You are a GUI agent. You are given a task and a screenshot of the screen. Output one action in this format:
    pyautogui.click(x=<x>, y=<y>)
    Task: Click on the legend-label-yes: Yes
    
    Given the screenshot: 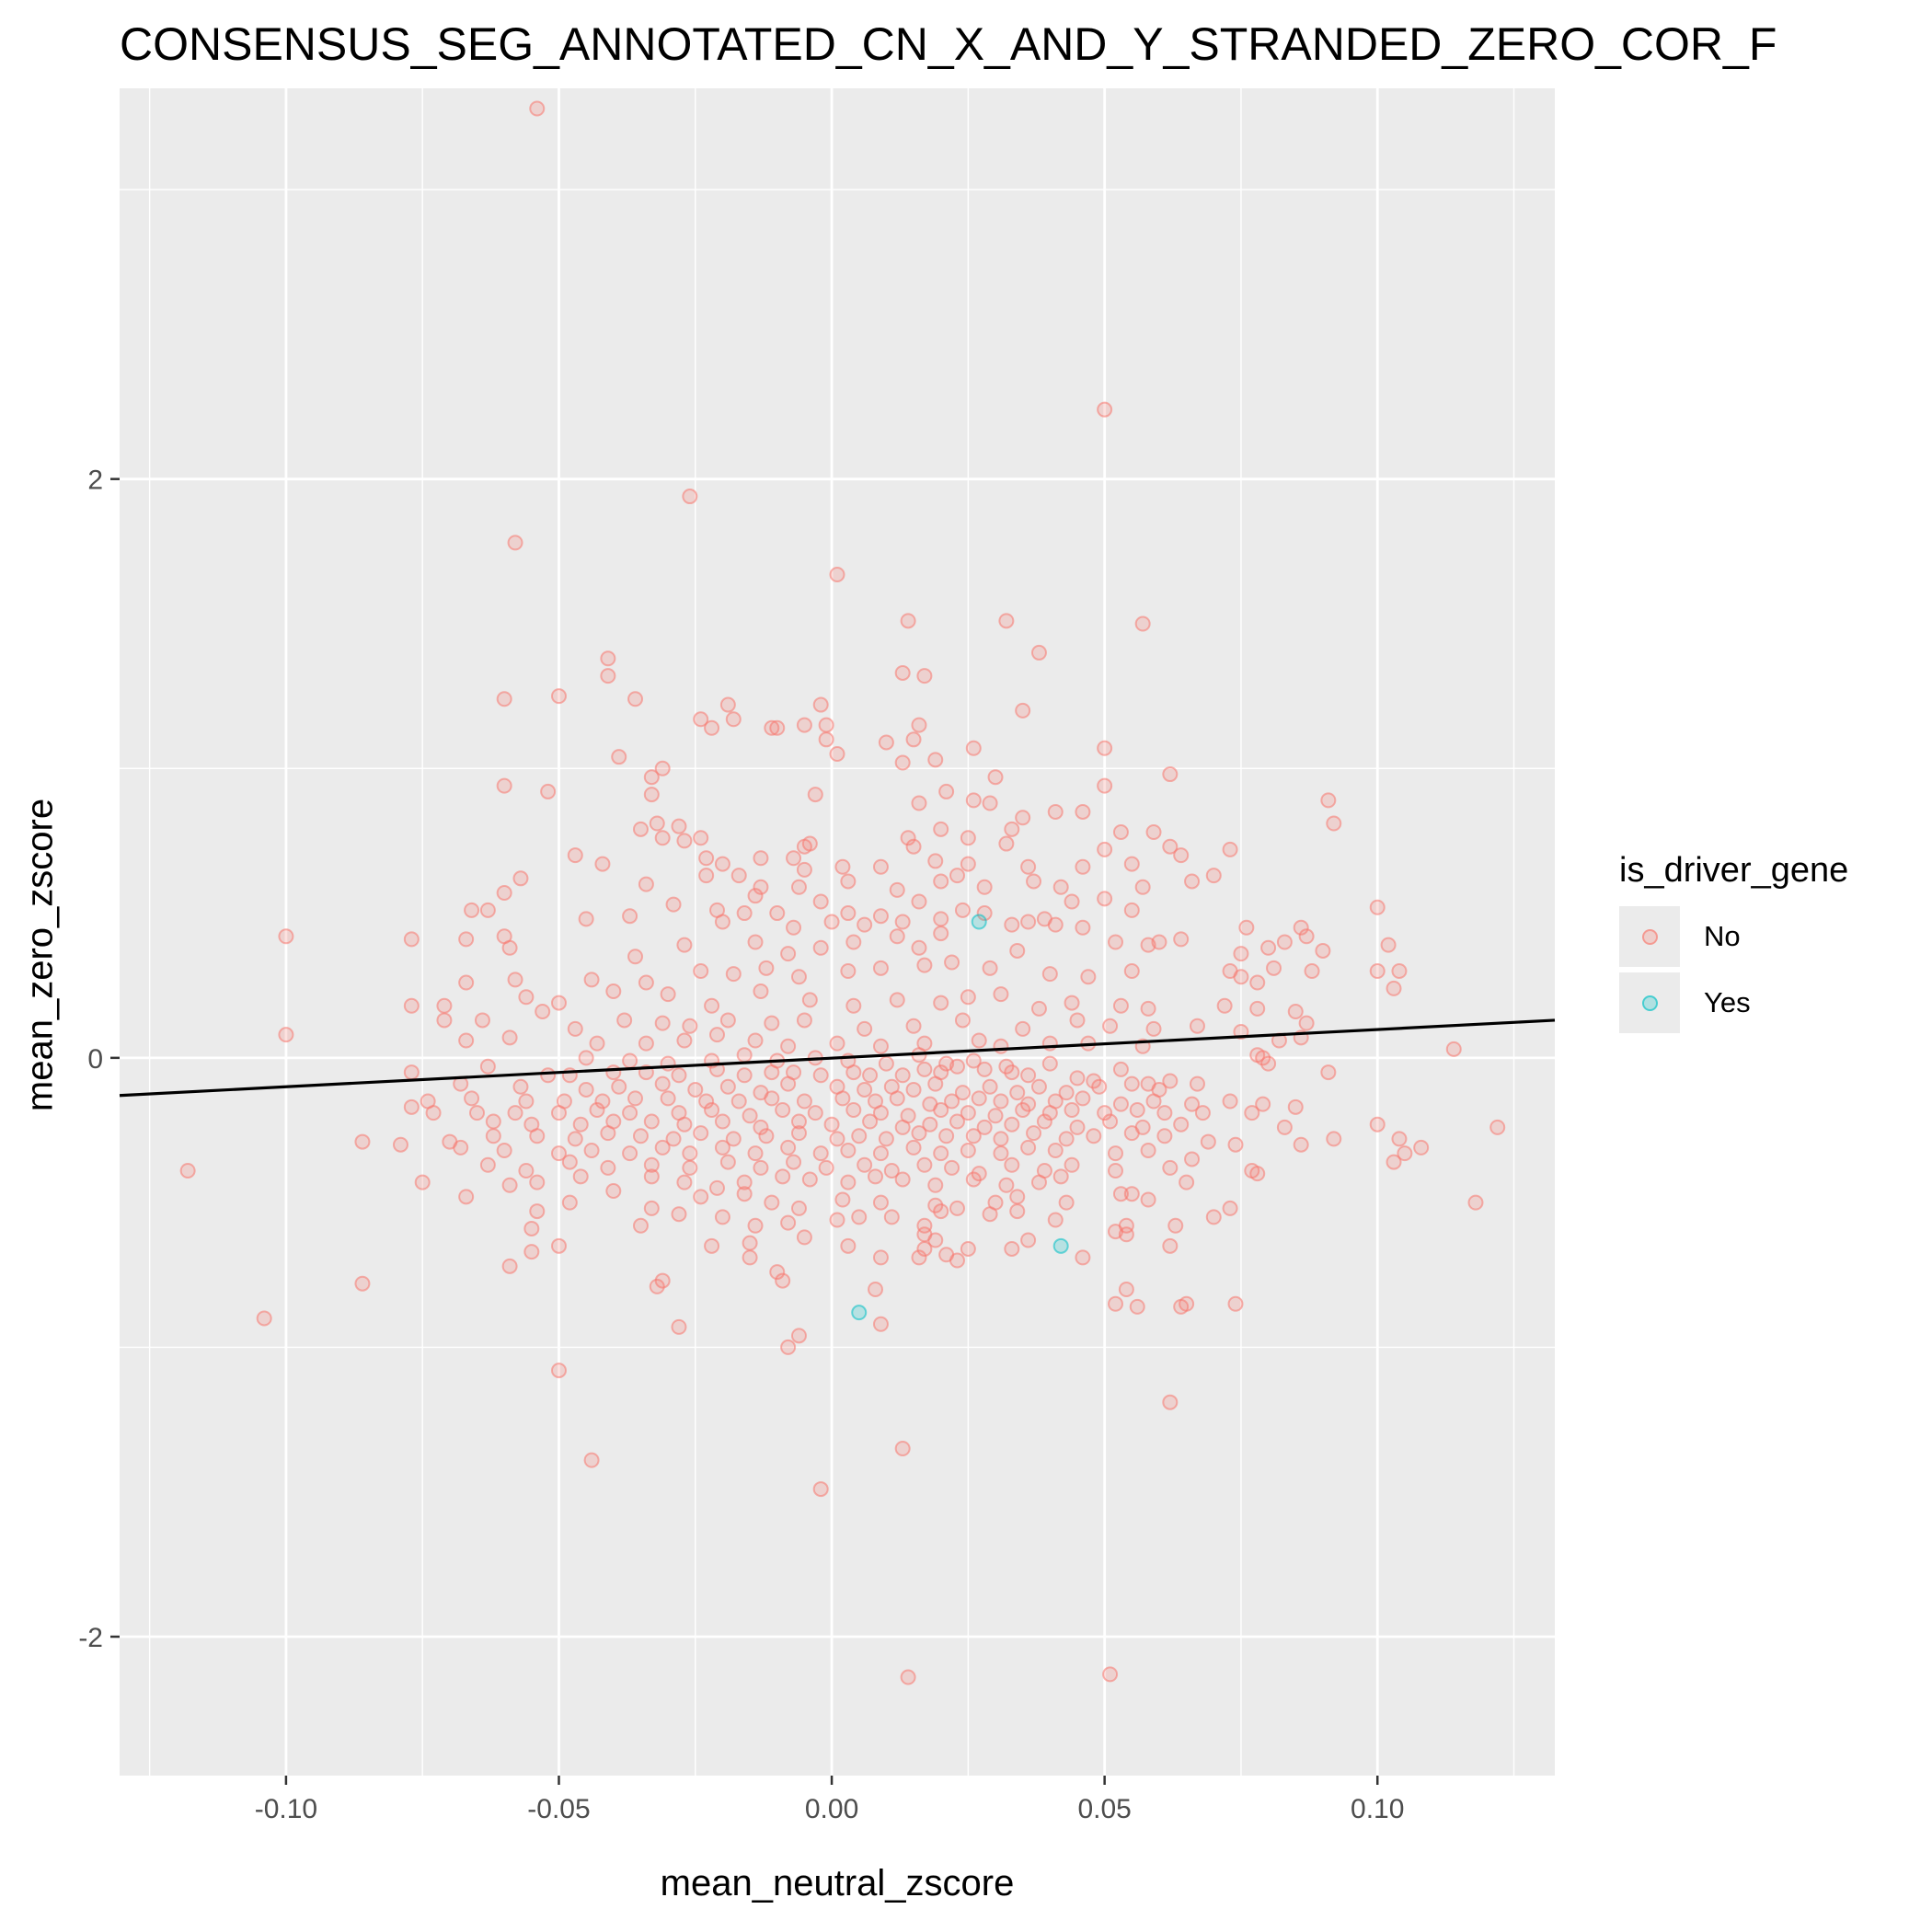 What is the action you would take?
    pyautogui.click(x=1727, y=1002)
    